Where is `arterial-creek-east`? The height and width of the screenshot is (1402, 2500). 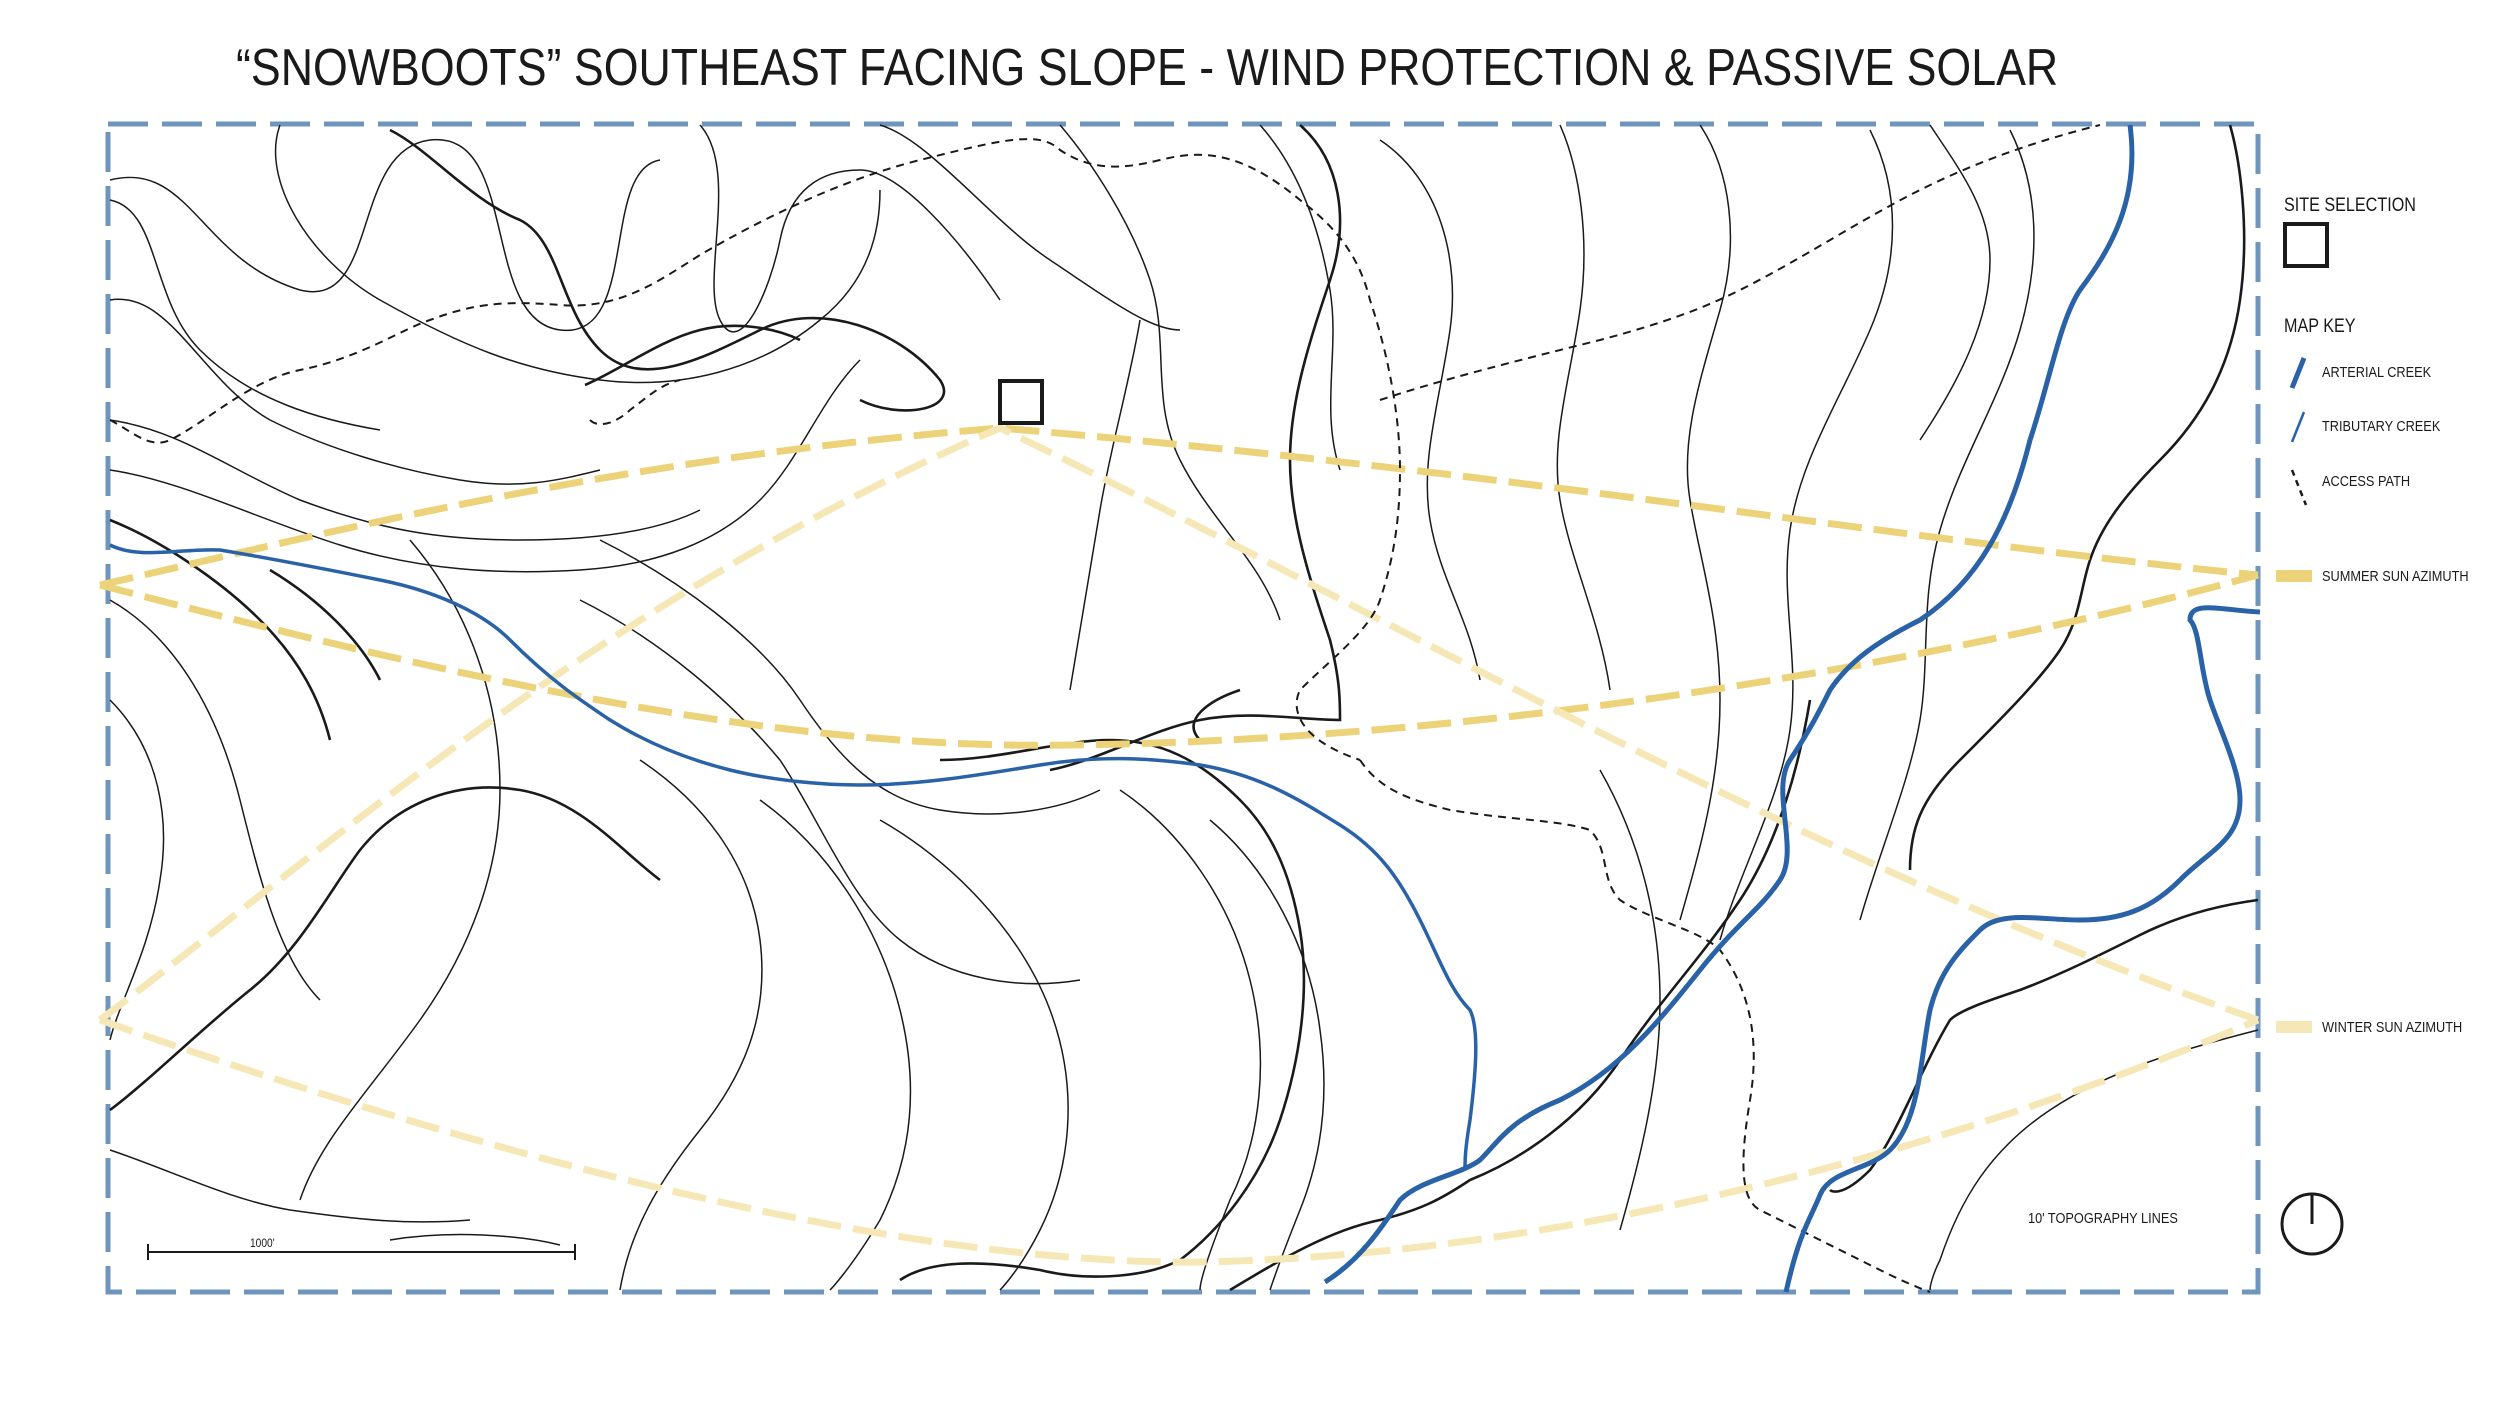
arterial-creek-east is located at coordinates (2022, 949).